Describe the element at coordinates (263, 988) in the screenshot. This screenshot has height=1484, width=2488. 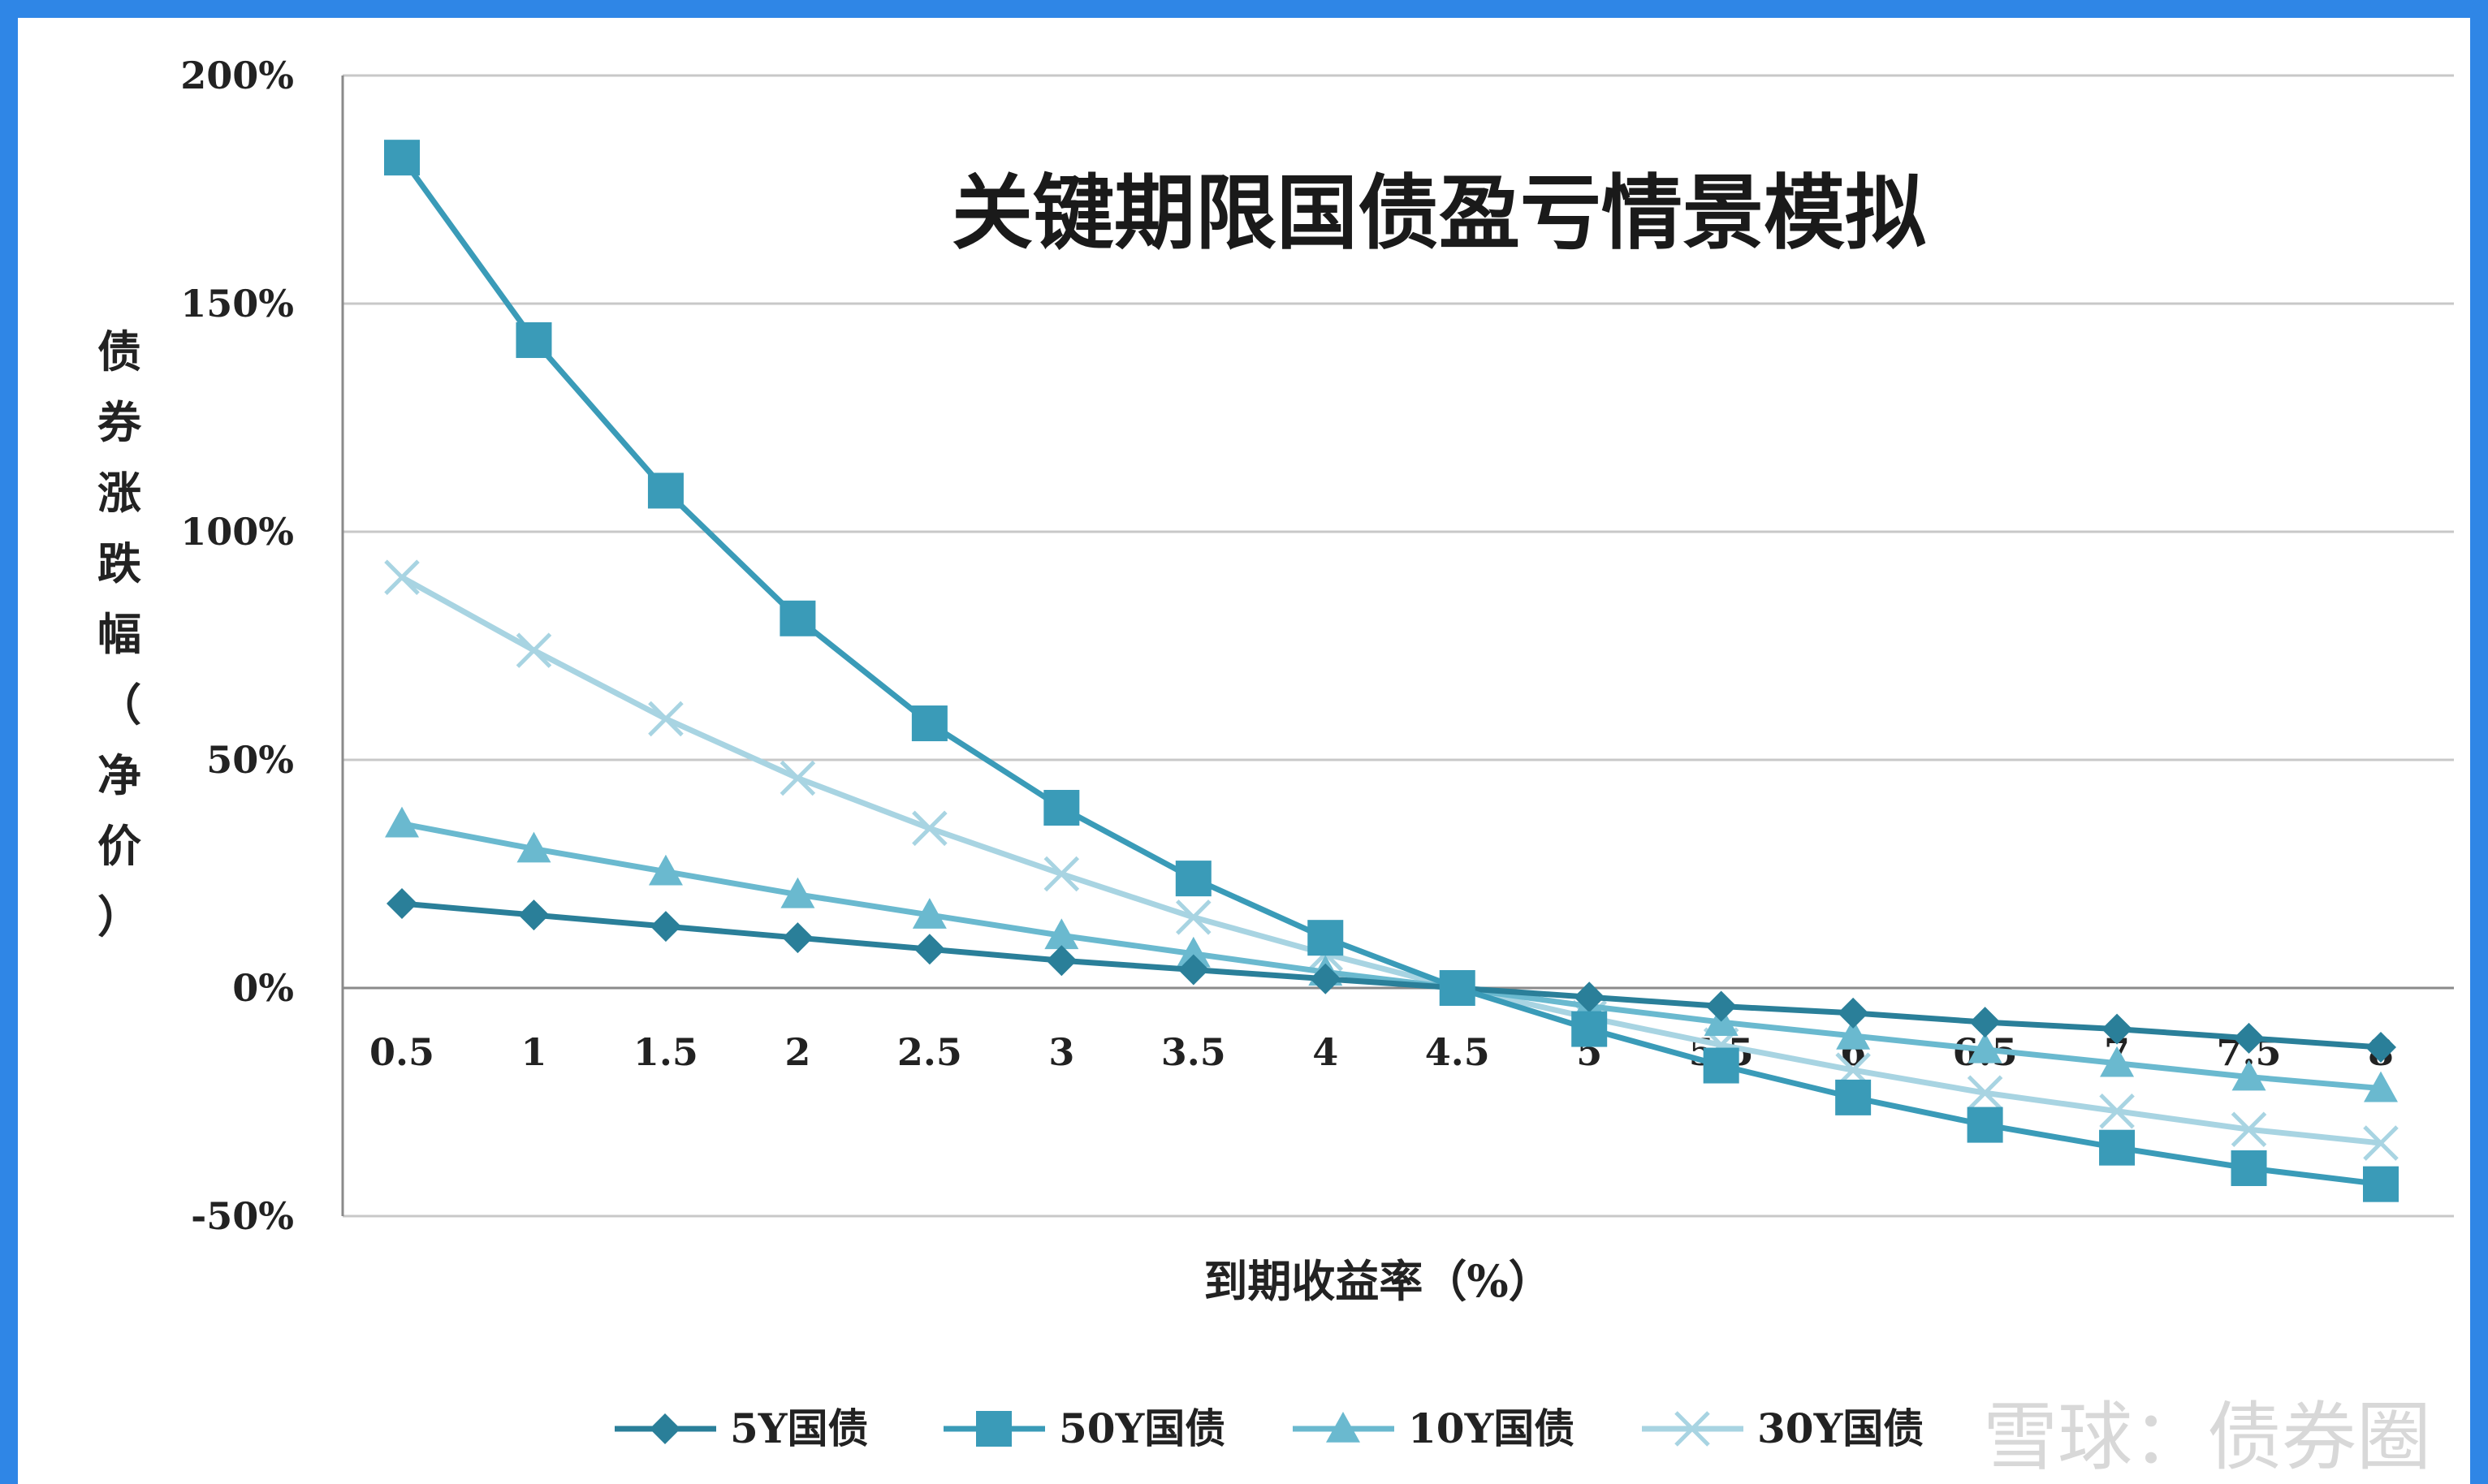
I see `y-tick-label: 0%` at that location.